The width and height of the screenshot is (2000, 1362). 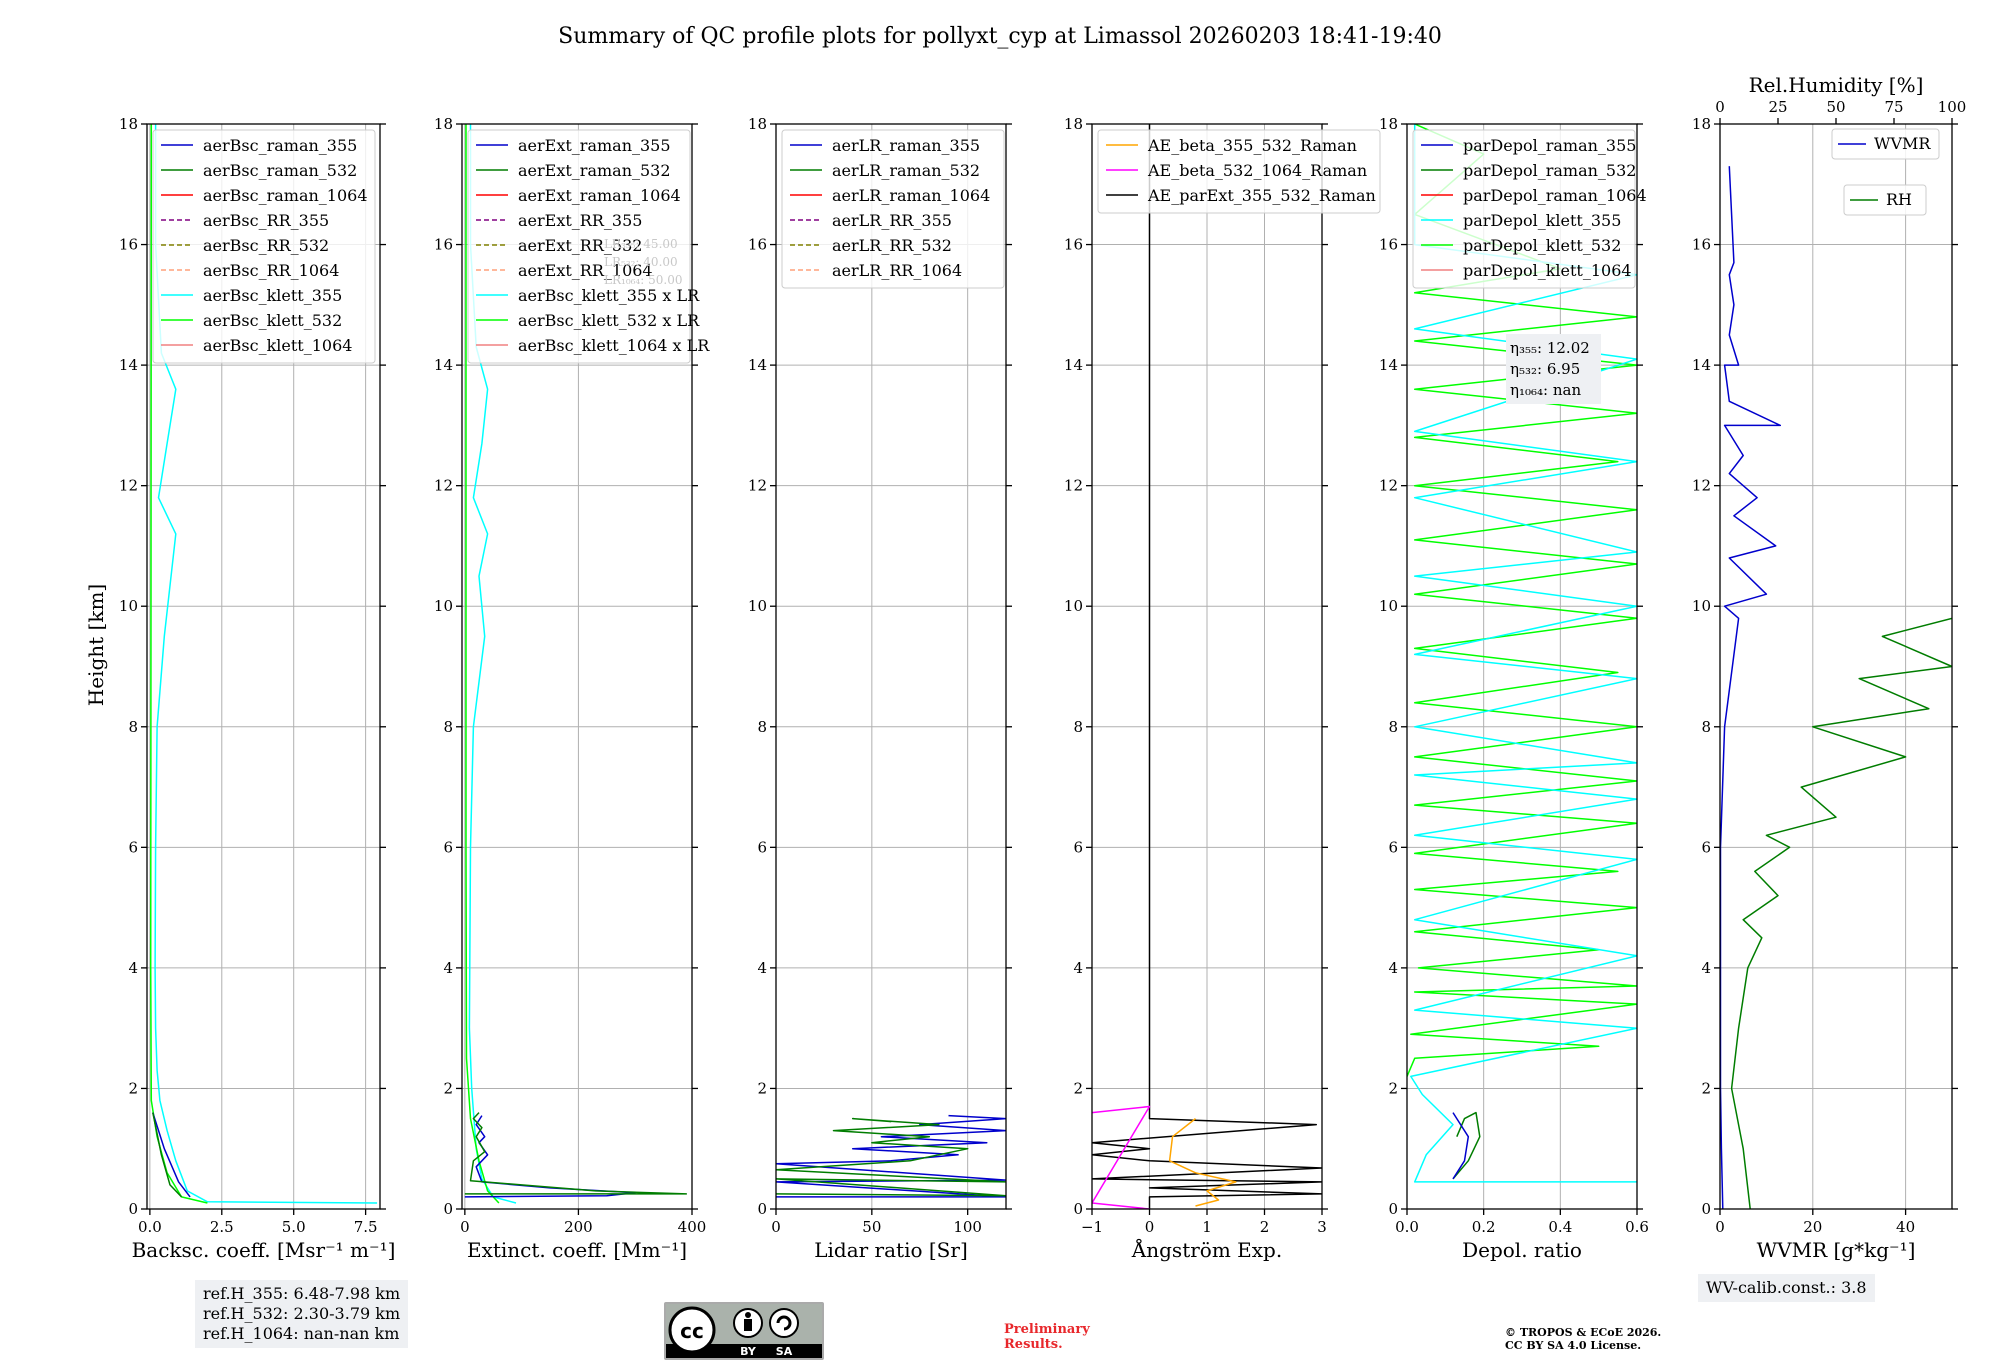 What do you see at coordinates (1542, 220) in the screenshot?
I see `legend-label: parDepol_klett_355` at bounding box center [1542, 220].